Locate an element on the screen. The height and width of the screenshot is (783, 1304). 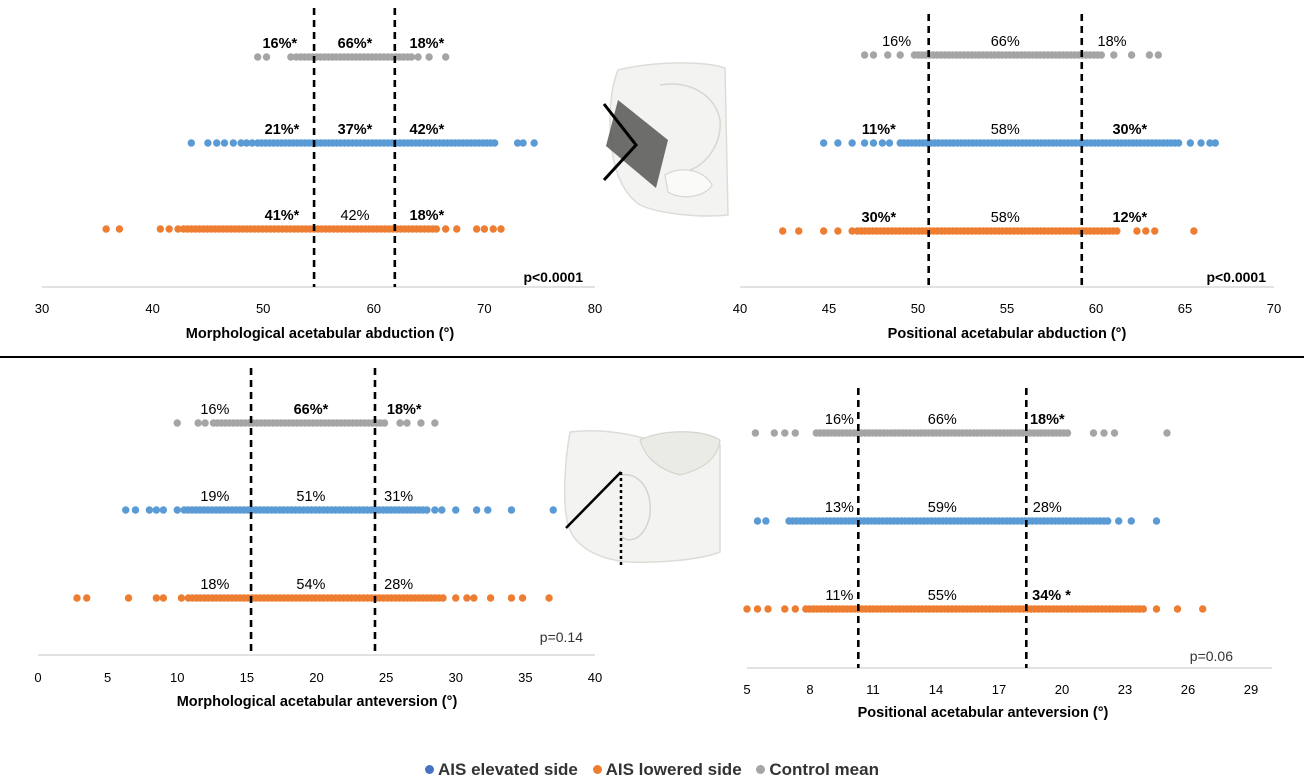
pos-abduction-control-pct-label-1: 66% is located at coordinates (1005, 42).